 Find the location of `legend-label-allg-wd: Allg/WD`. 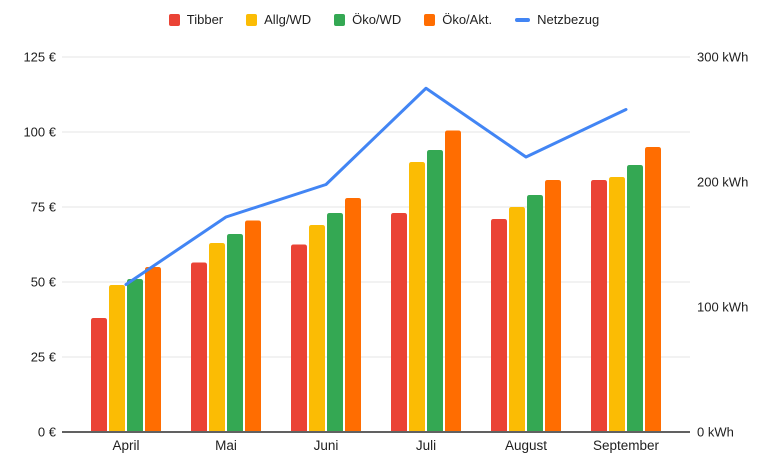

legend-label-allg-wd: Allg/WD is located at coordinates (288, 19).